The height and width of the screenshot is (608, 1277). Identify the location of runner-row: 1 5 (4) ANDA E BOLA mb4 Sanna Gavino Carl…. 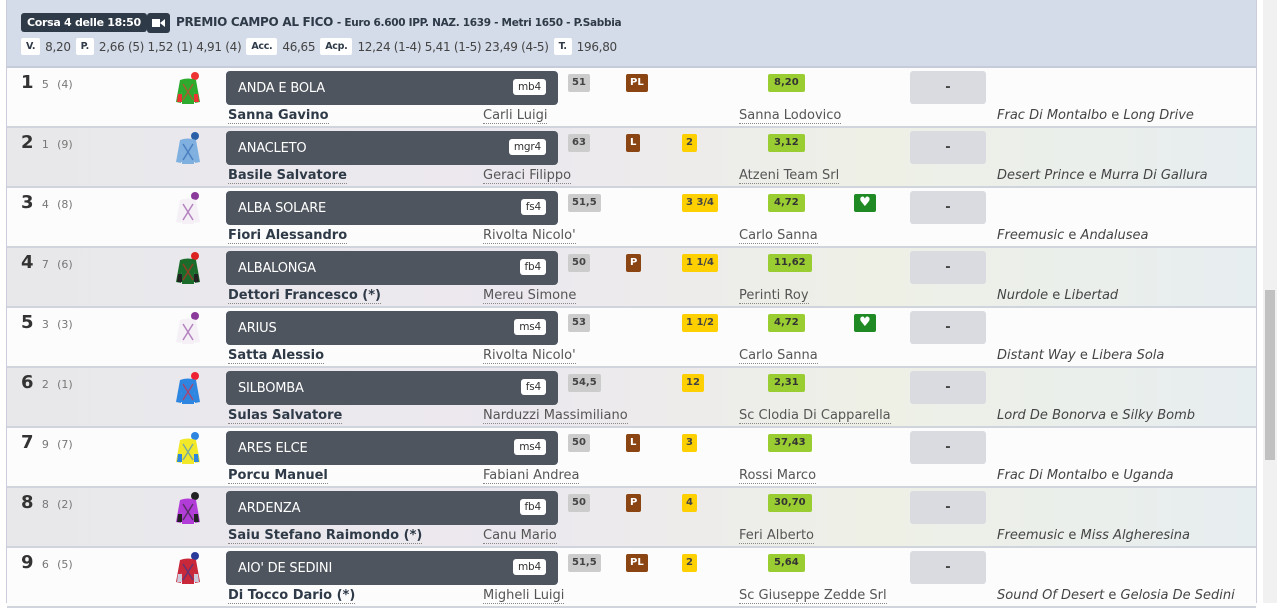
(631, 98).